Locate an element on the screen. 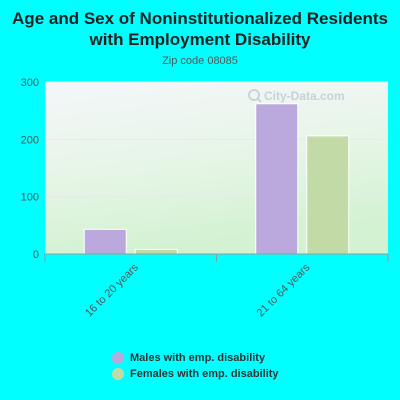 This screenshot has width=400, height=400. y-tick-label: 100 is located at coordinates (30, 198).